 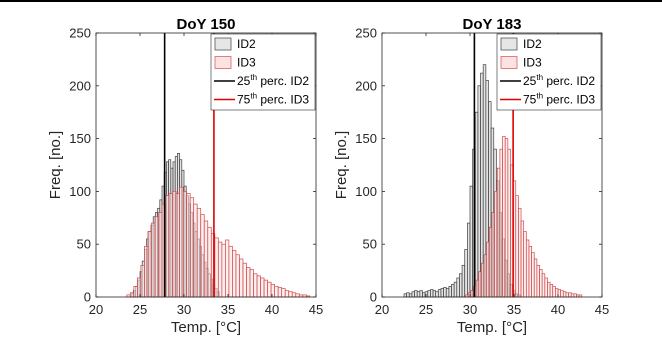 What do you see at coordinates (140, 309) in the screenshot?
I see `x-tick-label: 25` at bounding box center [140, 309].